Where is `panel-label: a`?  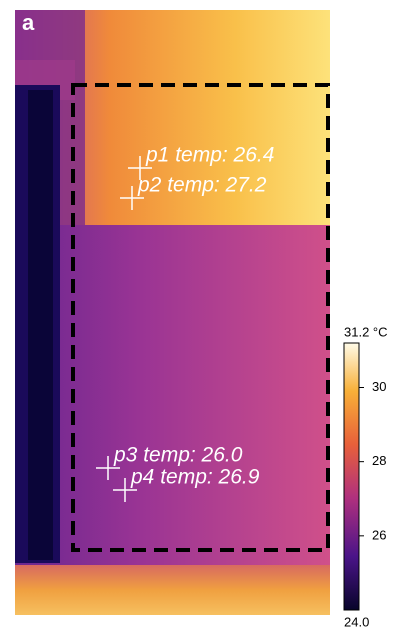 panel-label: a is located at coordinates (28, 22).